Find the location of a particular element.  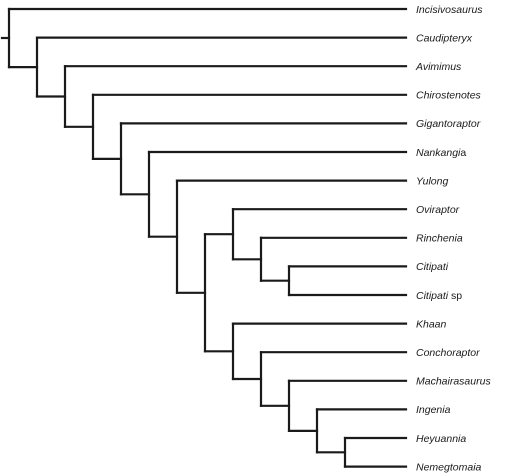

taxon-genus: Ingenia is located at coordinates (433, 410).